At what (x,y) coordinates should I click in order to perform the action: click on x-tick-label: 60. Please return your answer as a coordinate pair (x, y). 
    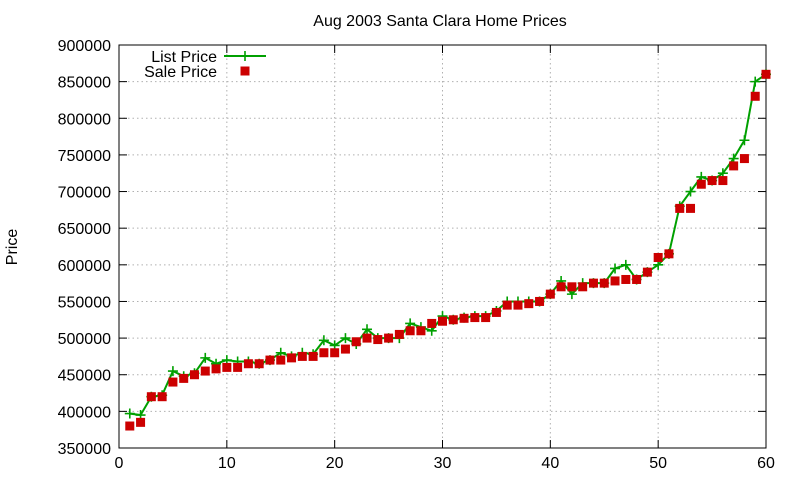
    Looking at the image, I should click on (766, 463).